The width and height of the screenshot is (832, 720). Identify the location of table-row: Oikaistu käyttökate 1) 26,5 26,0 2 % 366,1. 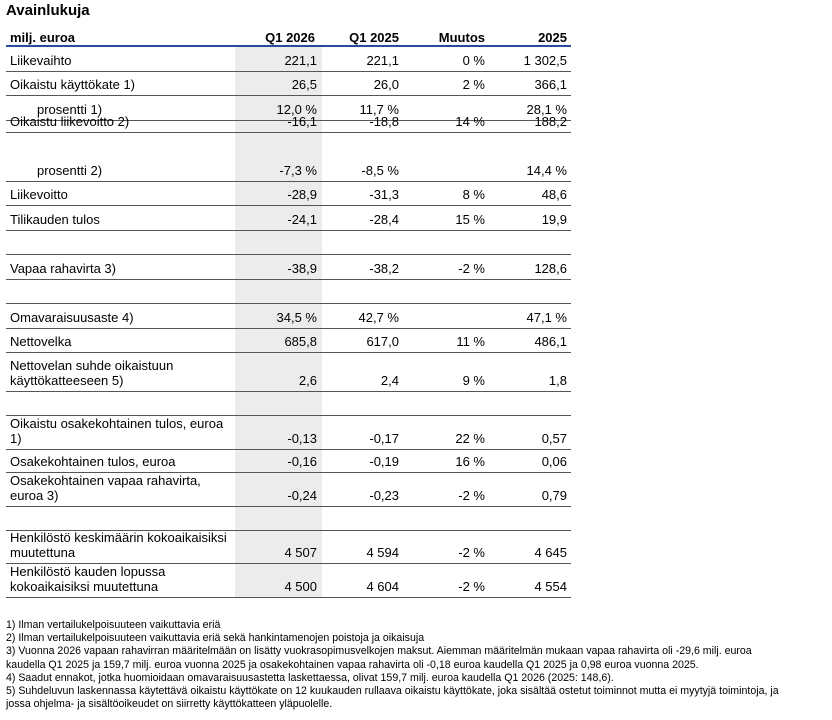
(288, 84).